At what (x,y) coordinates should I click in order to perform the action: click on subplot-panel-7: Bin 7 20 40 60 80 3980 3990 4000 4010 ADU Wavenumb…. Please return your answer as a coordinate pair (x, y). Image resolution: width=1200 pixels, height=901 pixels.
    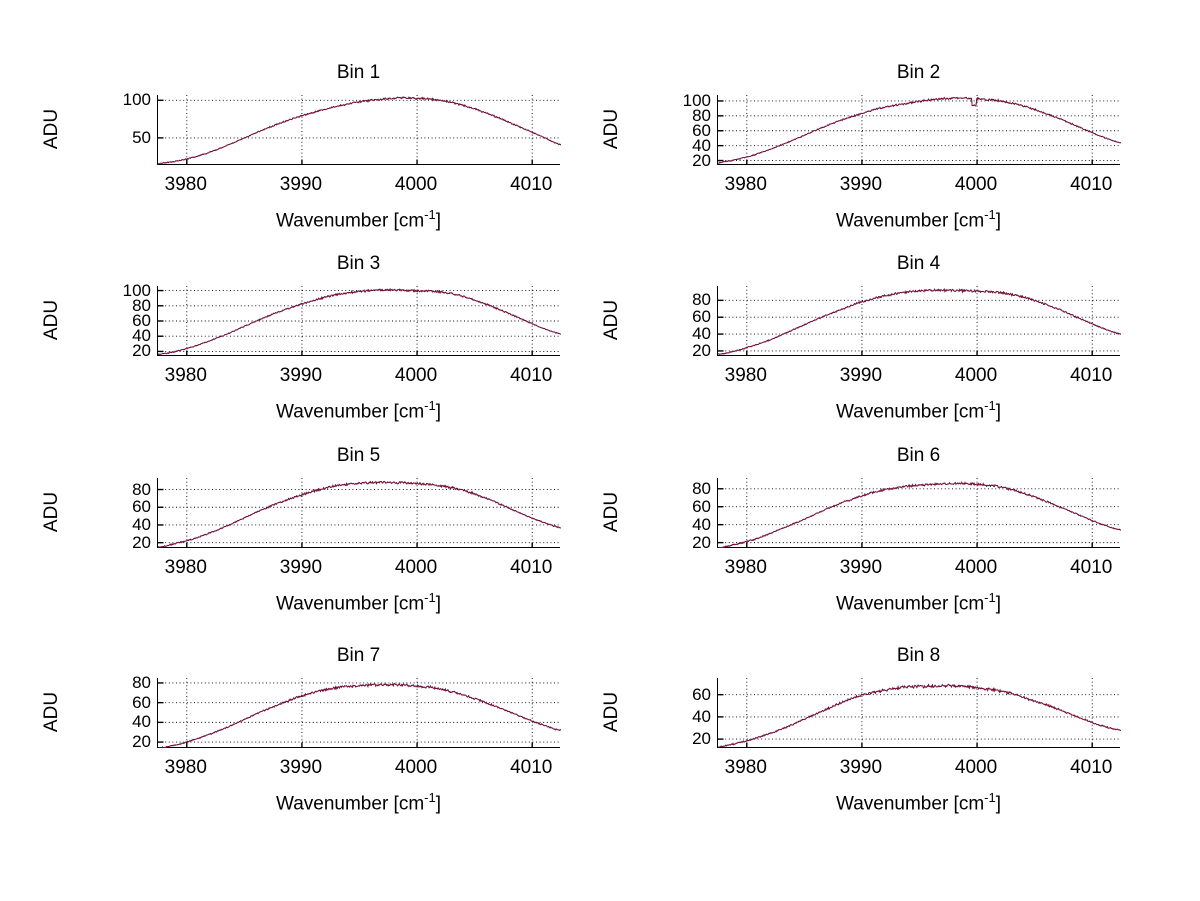
    Looking at the image, I should click on (288, 723).